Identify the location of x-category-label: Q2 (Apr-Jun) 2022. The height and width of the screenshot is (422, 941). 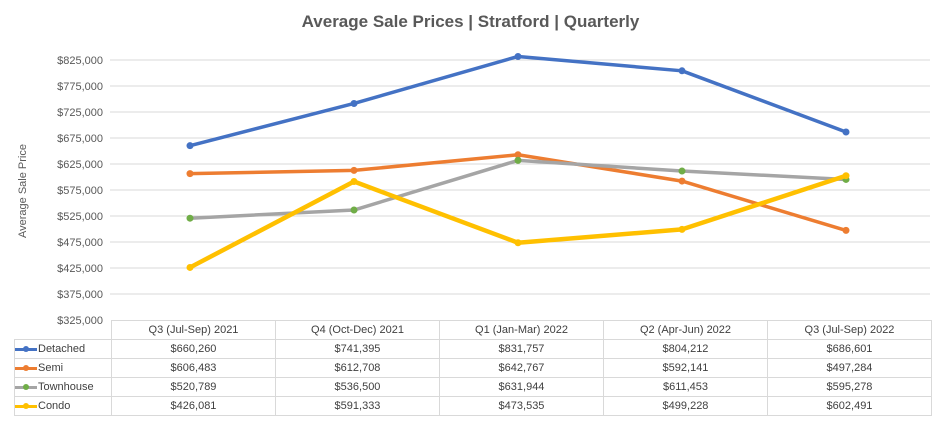
(685, 330).